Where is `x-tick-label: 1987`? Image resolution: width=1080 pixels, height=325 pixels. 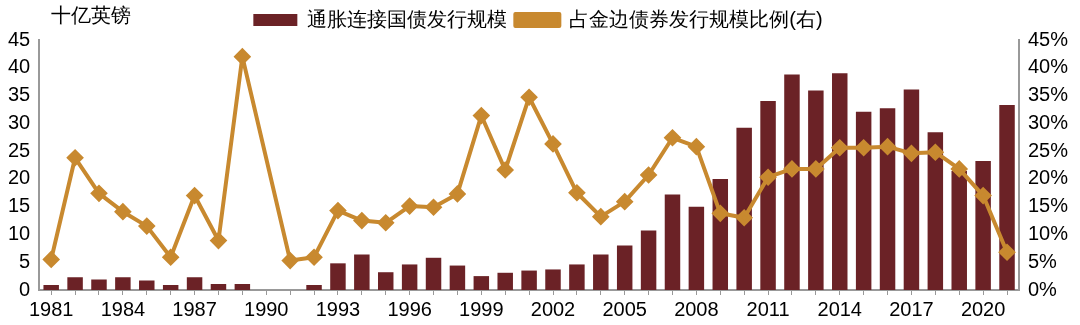 x-tick-label: 1987 is located at coordinates (194, 308).